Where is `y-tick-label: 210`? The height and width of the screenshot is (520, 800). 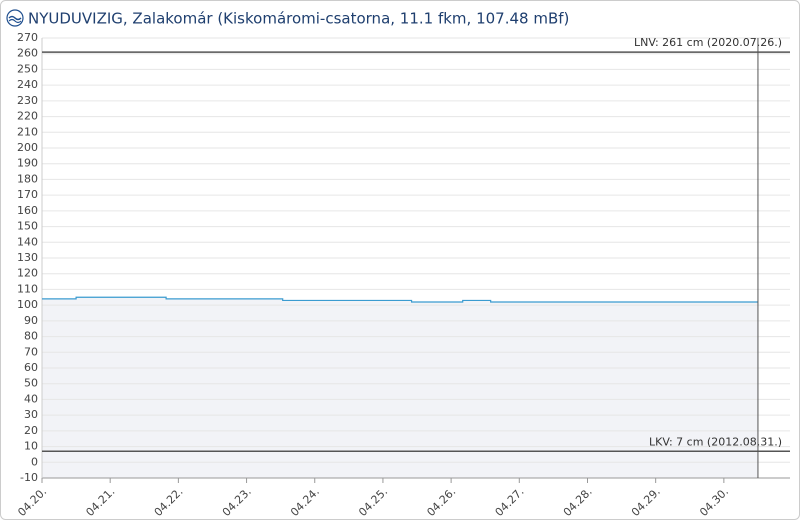 y-tick-label: 210 is located at coordinates (27, 131).